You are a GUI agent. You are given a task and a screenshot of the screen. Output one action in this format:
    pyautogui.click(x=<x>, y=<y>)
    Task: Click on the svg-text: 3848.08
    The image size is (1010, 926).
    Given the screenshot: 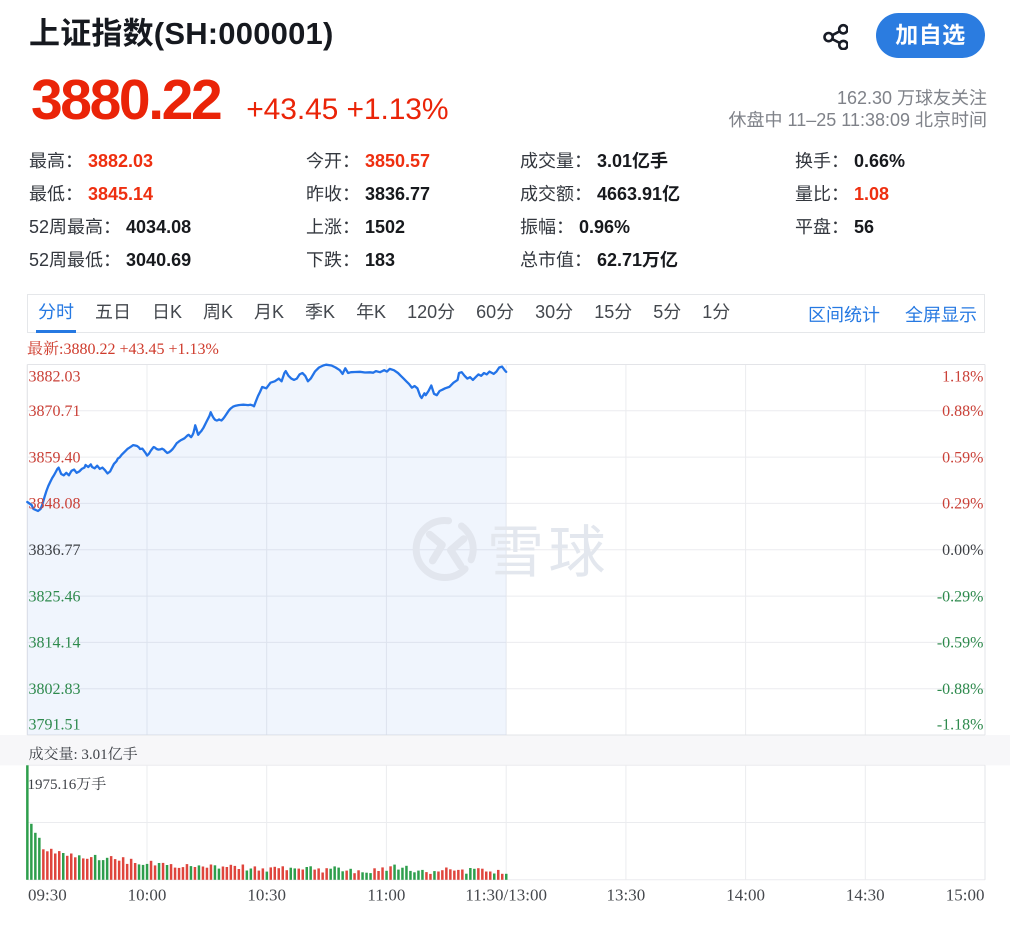 What is the action you would take?
    pyautogui.click(x=55, y=504)
    